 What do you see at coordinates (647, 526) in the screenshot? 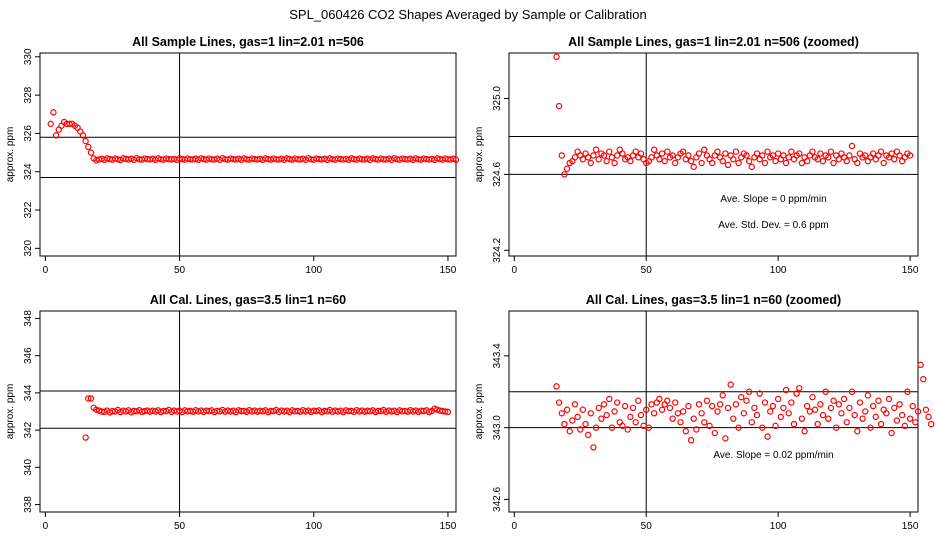
I see `x-tick-label: 50` at bounding box center [647, 526].